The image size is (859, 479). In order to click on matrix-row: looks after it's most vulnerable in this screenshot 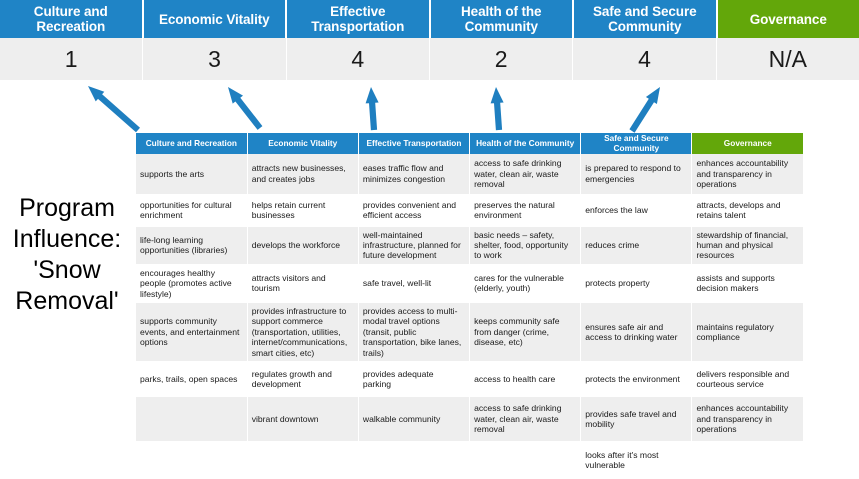, I will do `click(469, 459)`.